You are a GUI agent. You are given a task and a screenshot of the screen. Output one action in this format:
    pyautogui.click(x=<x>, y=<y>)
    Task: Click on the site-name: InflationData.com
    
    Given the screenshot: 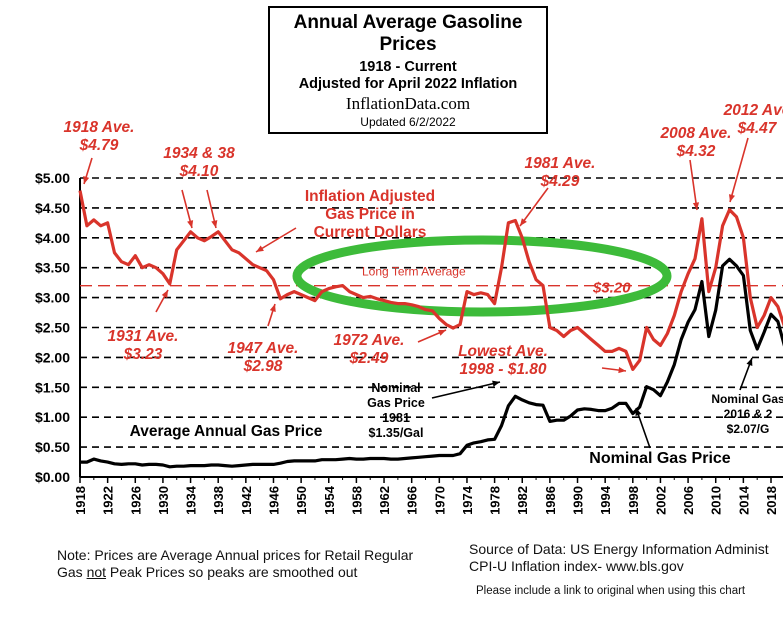 What is the action you would take?
    pyautogui.click(x=408, y=103)
    